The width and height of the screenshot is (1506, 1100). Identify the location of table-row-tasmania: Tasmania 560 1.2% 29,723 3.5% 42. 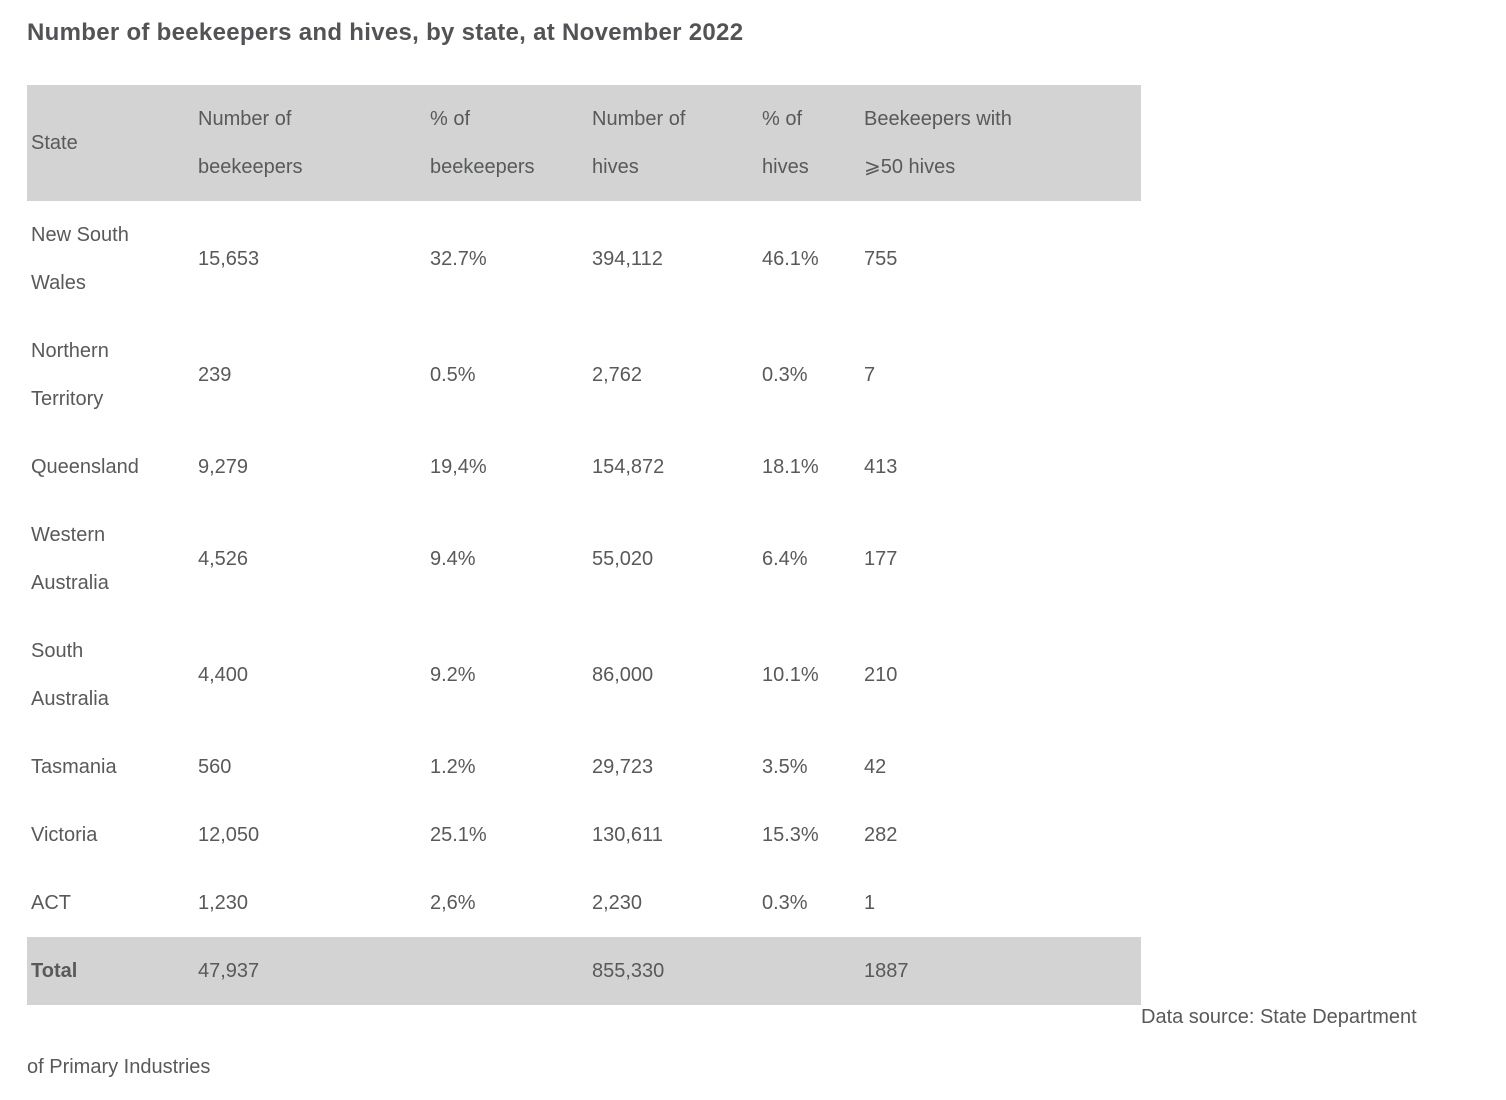
(584, 767).